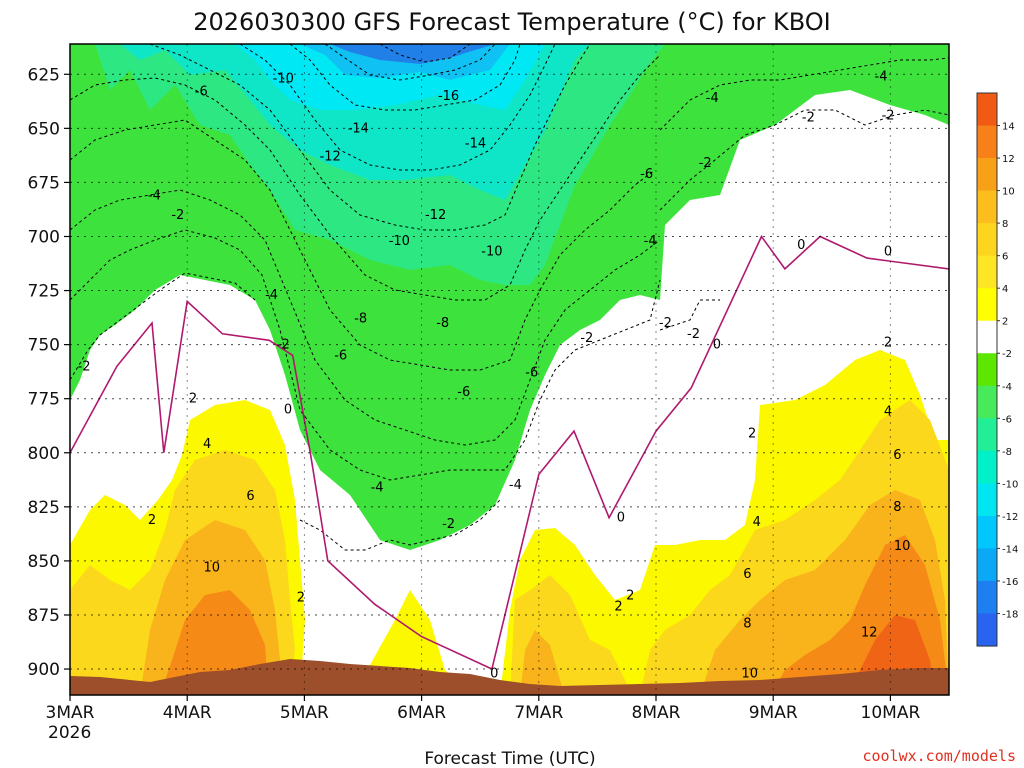 The width and height of the screenshot is (1024, 768). I want to click on colorbar-label: 2, so click(1005, 322).